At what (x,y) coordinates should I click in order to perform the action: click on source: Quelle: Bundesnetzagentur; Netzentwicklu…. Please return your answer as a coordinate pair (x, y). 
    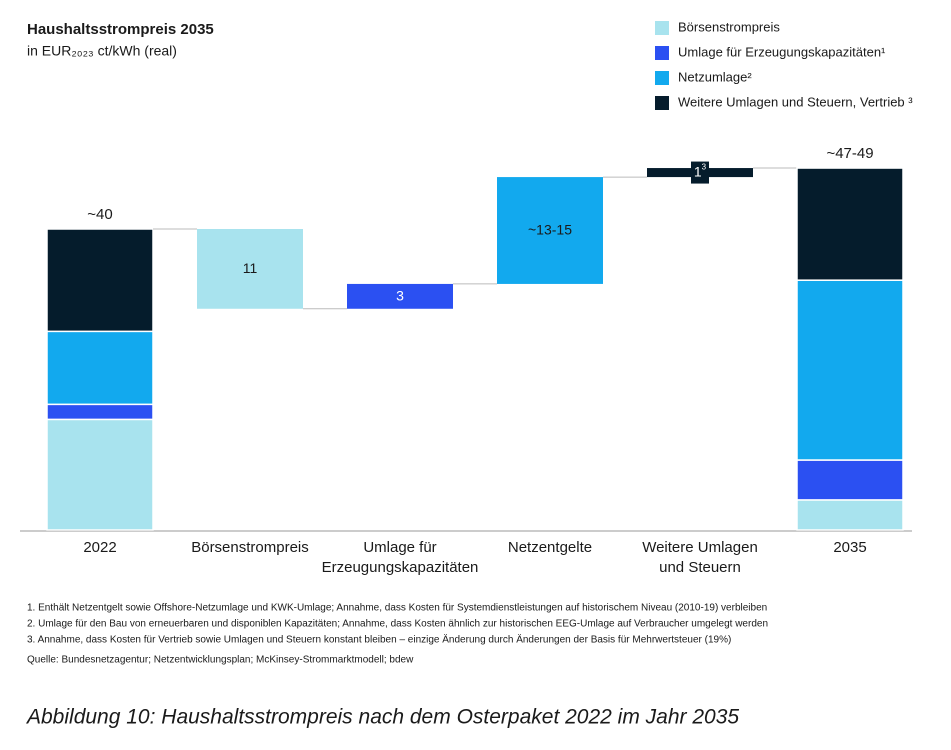
    Looking at the image, I should click on (220, 660).